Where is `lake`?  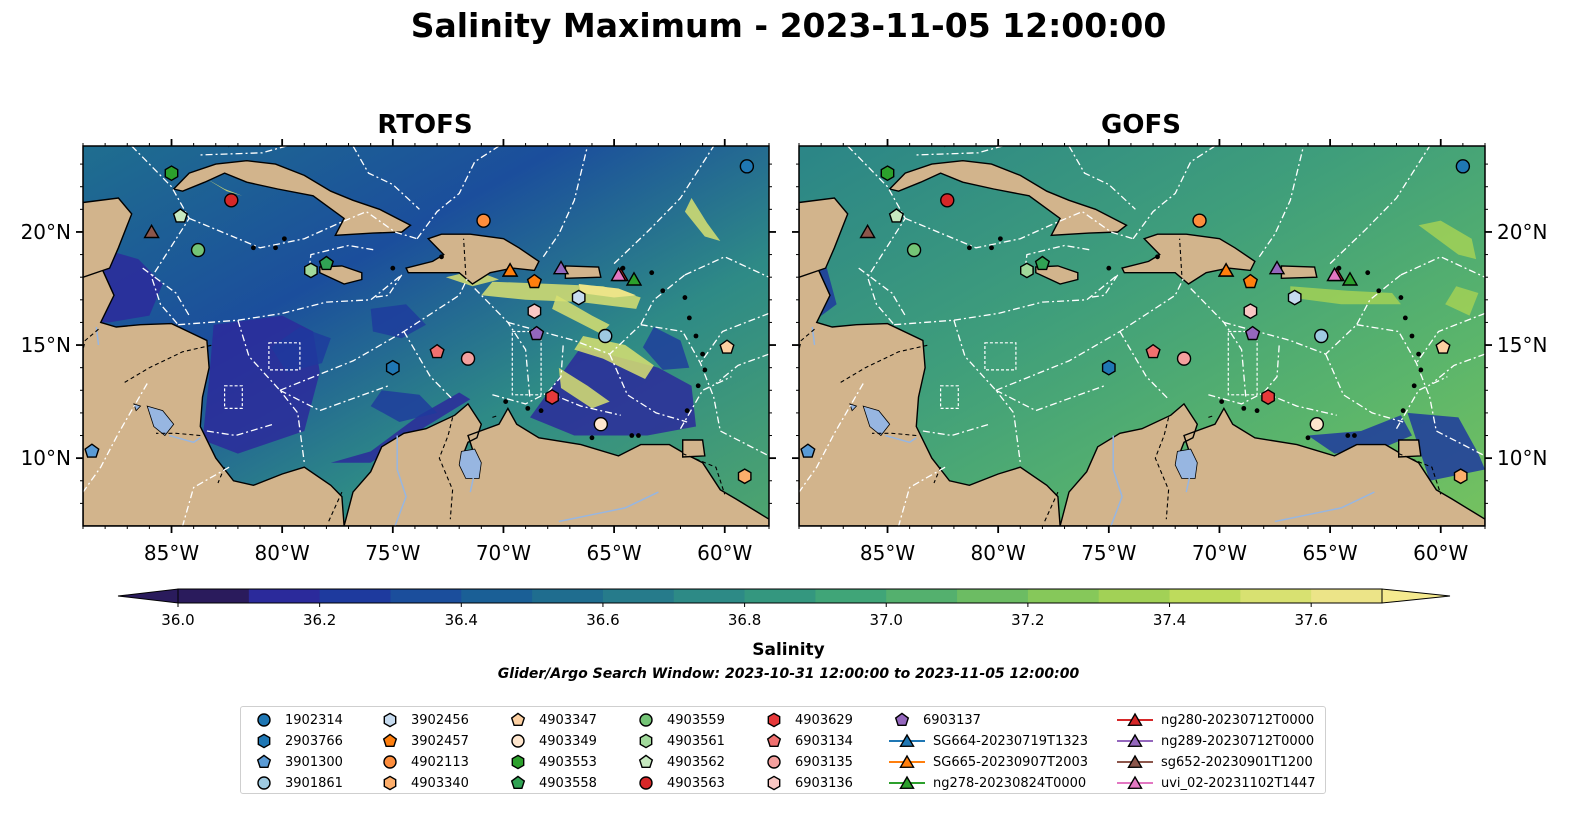
lake is located at coordinates (1186, 463).